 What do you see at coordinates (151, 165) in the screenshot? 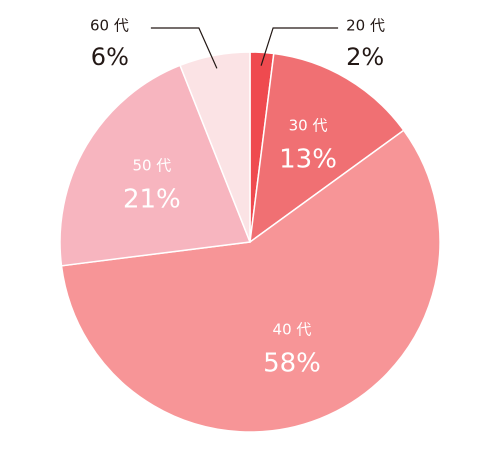
I see `slice-label: 50 代` at bounding box center [151, 165].